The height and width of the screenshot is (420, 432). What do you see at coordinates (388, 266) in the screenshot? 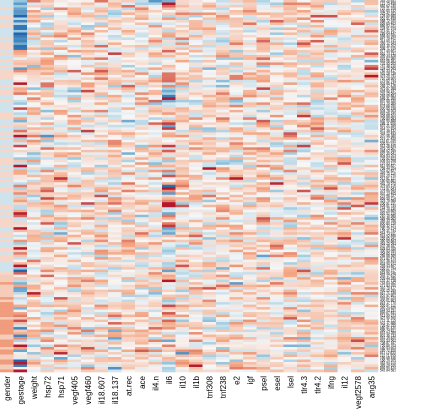
I see `row-label: 245 43 897` at bounding box center [388, 266].